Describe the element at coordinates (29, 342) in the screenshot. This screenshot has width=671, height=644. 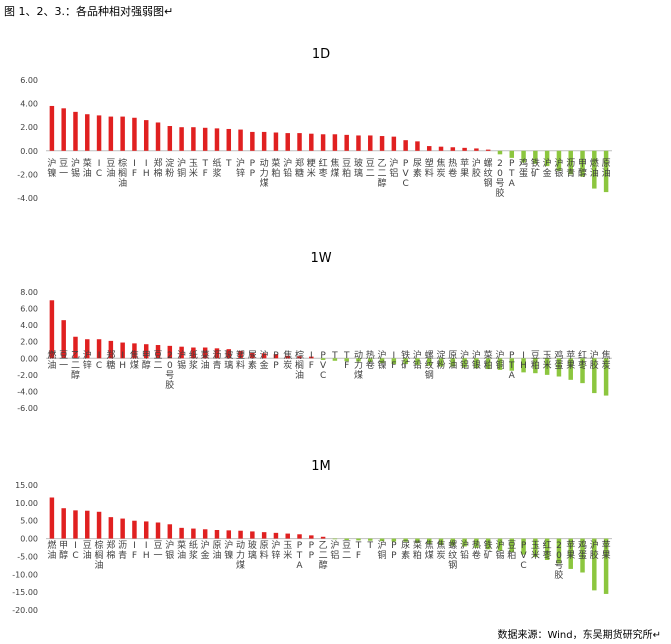
I see `y-tick-label: 2.00` at that location.